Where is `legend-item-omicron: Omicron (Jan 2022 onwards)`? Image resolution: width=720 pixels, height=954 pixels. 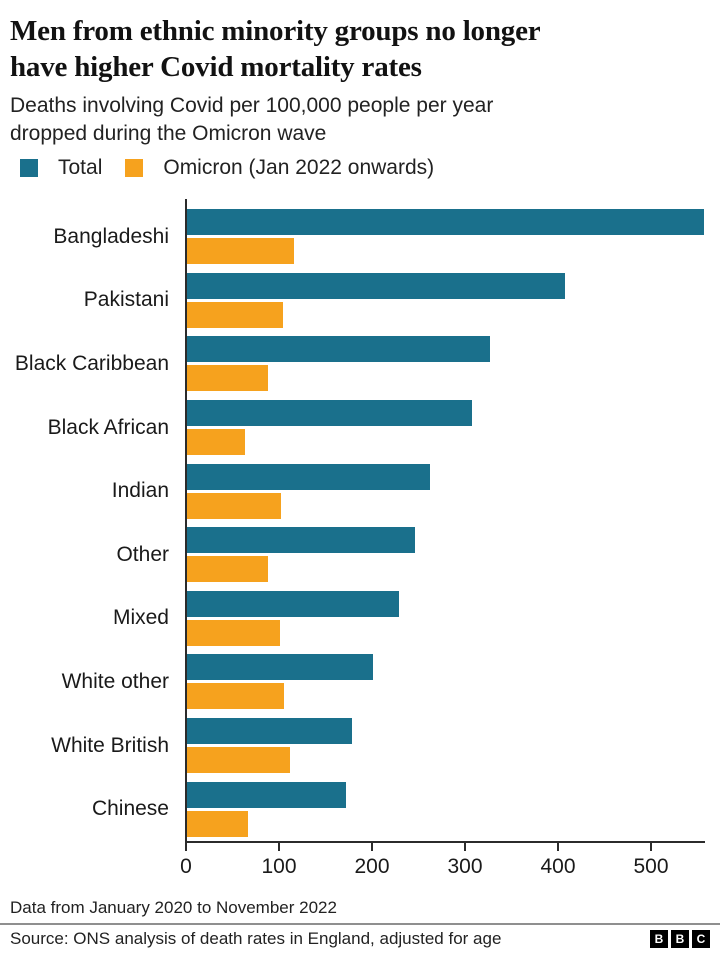 legend-item-omicron: Omicron (Jan 2022 onwards) is located at coordinates (279, 168).